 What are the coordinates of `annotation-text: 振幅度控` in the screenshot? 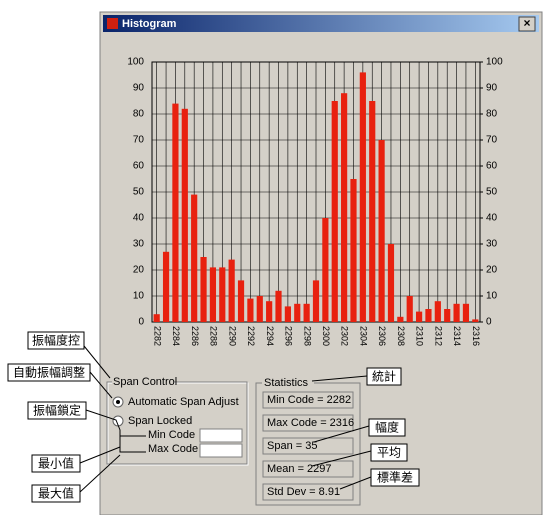 It's located at (56, 340).